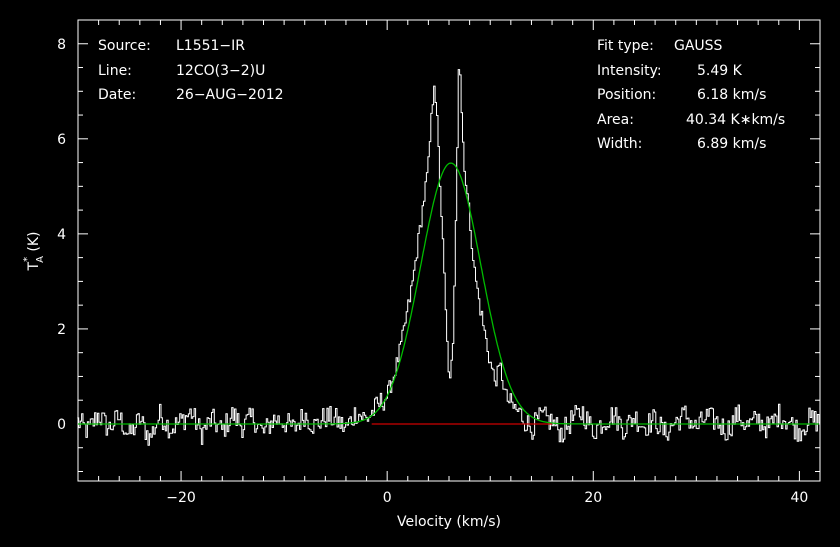  I want to click on info-date-value: 26−AUG−2012, so click(230, 95).